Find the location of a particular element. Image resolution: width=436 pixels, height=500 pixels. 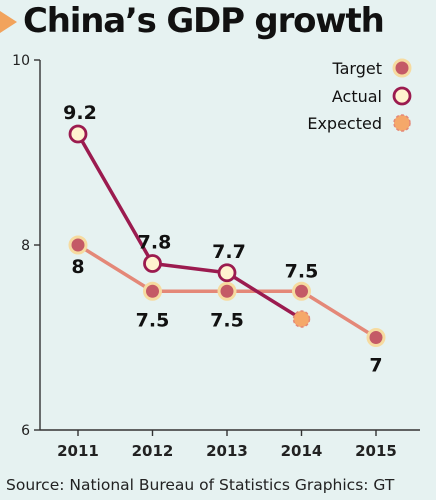

legend-marker-target is located at coordinates (402, 68).